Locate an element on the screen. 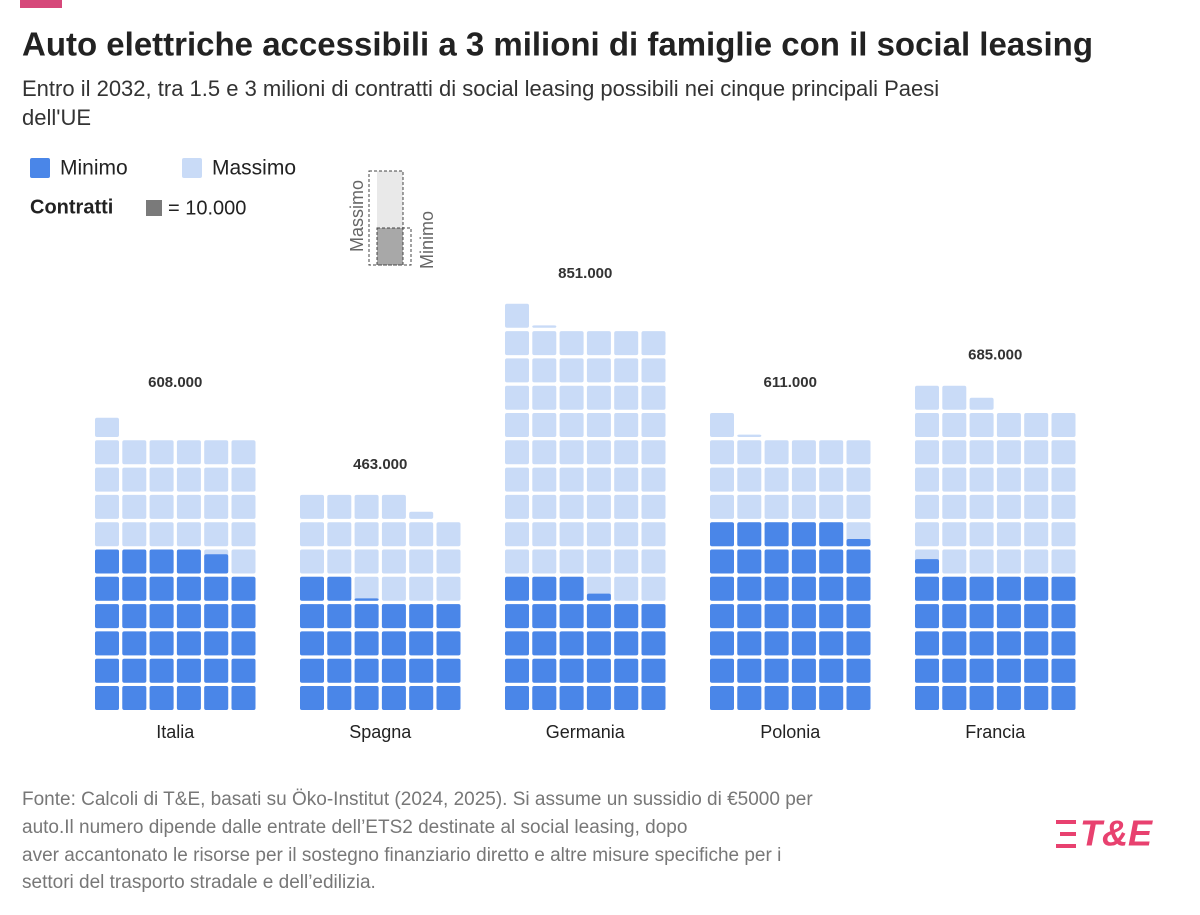  value-label: 608.000 is located at coordinates (175, 382).